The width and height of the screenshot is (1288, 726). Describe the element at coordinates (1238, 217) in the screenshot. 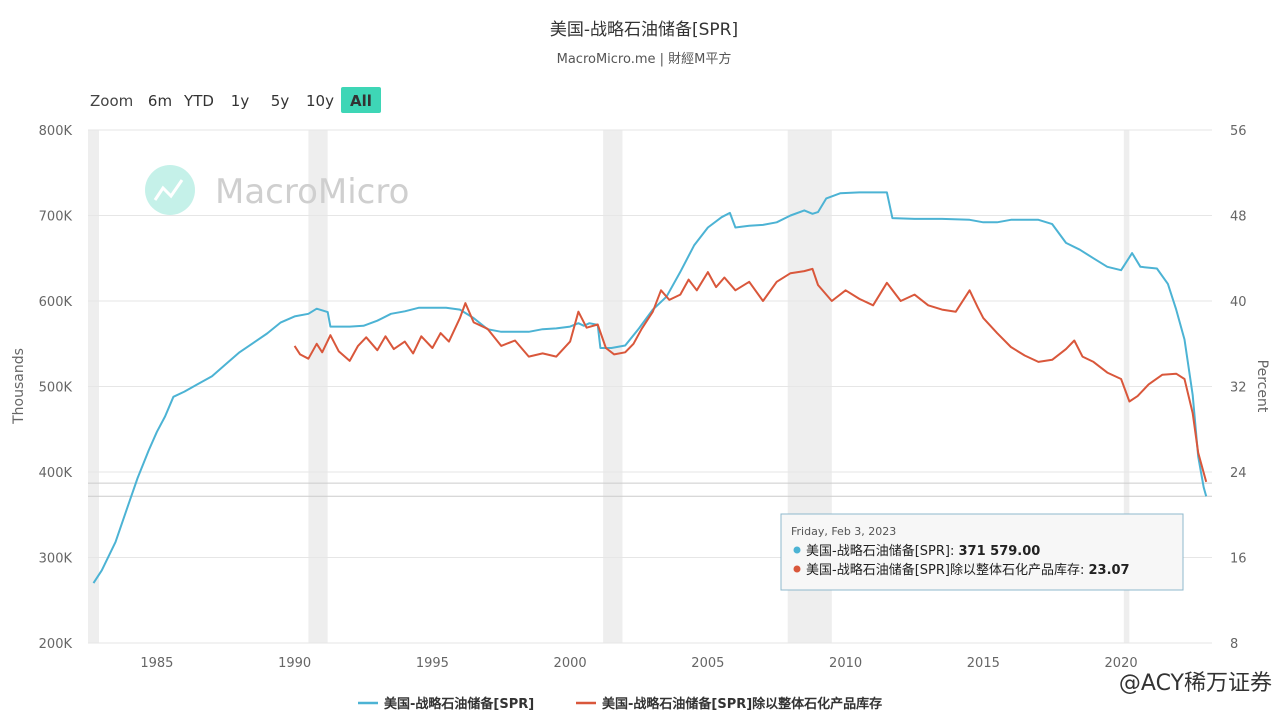

I see `y-right-tick-label: 48` at that location.